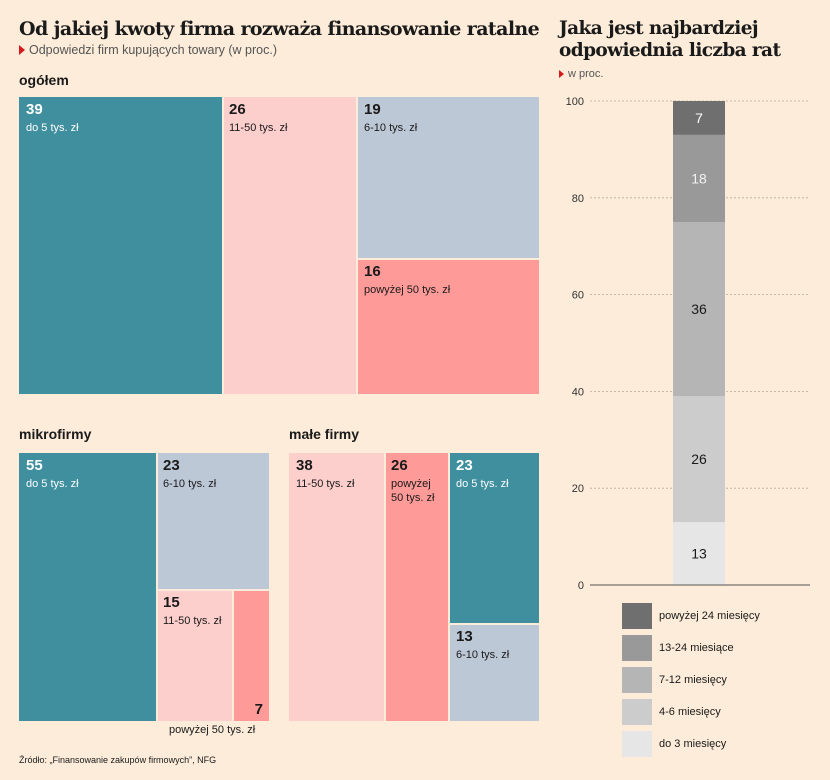 This screenshot has height=780, width=830. What do you see at coordinates (171, 602) in the screenshot?
I see `cell-value: 15` at bounding box center [171, 602].